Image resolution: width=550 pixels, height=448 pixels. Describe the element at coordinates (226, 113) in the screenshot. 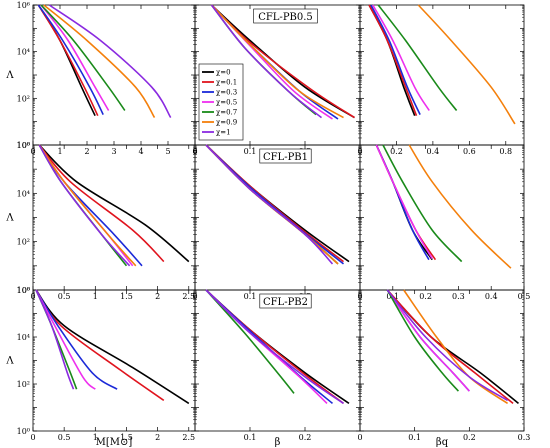

I see `legend-label: χ=0.7` at that location.